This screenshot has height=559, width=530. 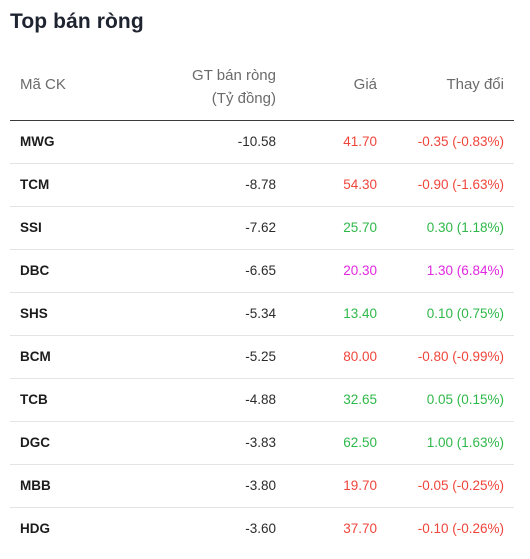 I want to click on price-change: 1.30 (6.84%), so click(x=465, y=270).